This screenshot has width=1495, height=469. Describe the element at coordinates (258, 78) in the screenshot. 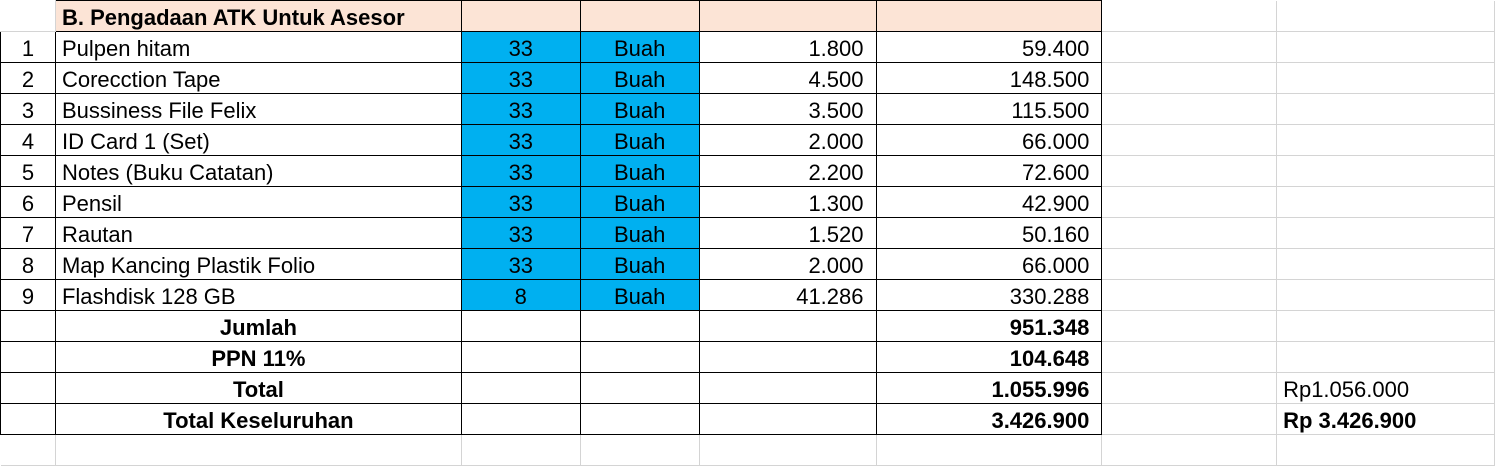

I see `item-name-cell: Corecction Tape` at that location.